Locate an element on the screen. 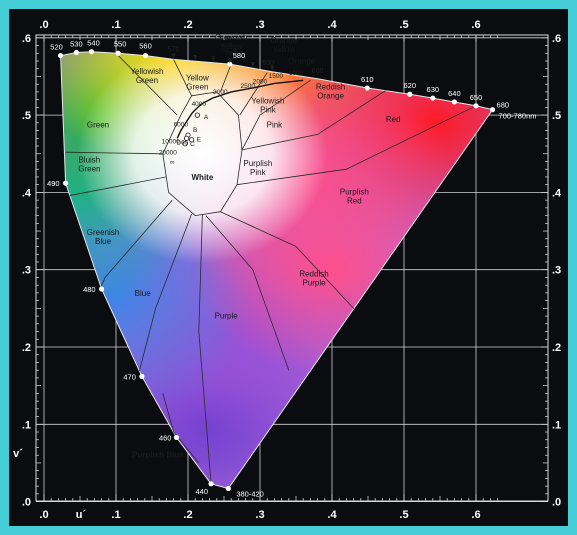 This screenshot has width=577, height=535. region-label-line: Orange is located at coordinates (283, 40).